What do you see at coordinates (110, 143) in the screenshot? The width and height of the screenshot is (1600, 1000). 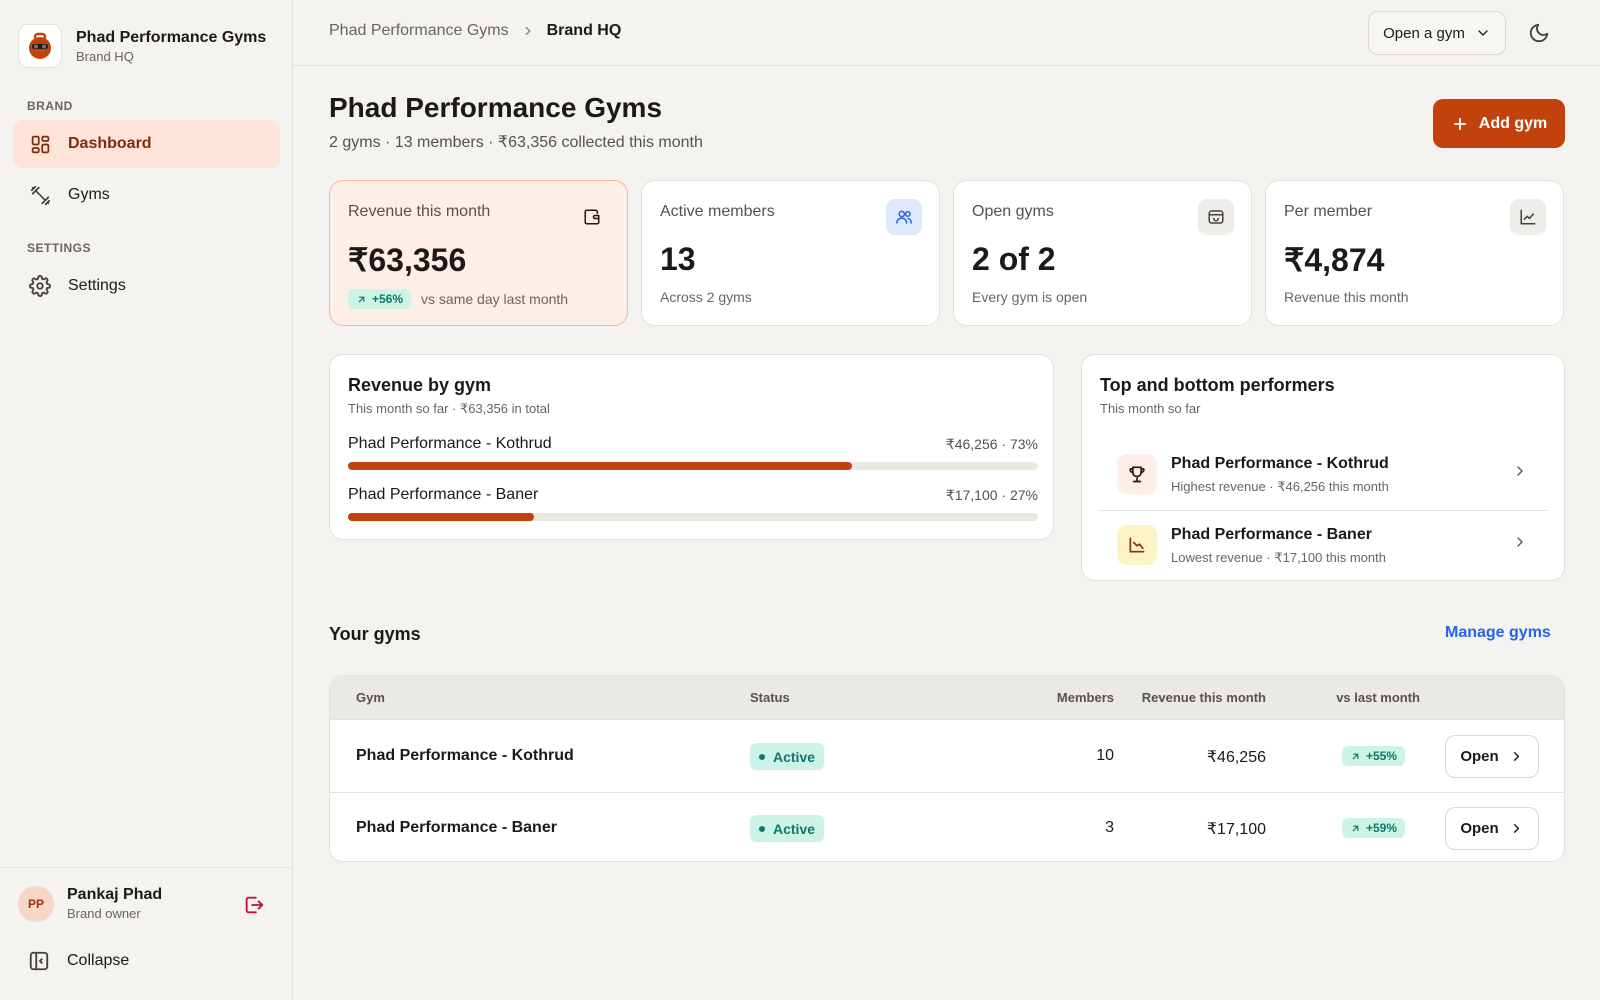 I see `sidebar-item-label: Dashboard` at bounding box center [110, 143].